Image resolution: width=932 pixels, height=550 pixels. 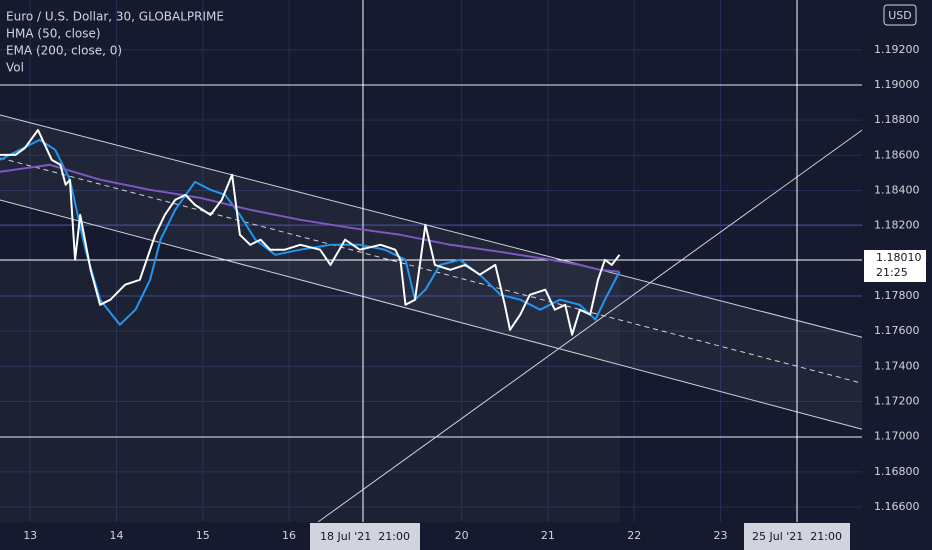 I want to click on last-price-box, so click(x=895, y=266).